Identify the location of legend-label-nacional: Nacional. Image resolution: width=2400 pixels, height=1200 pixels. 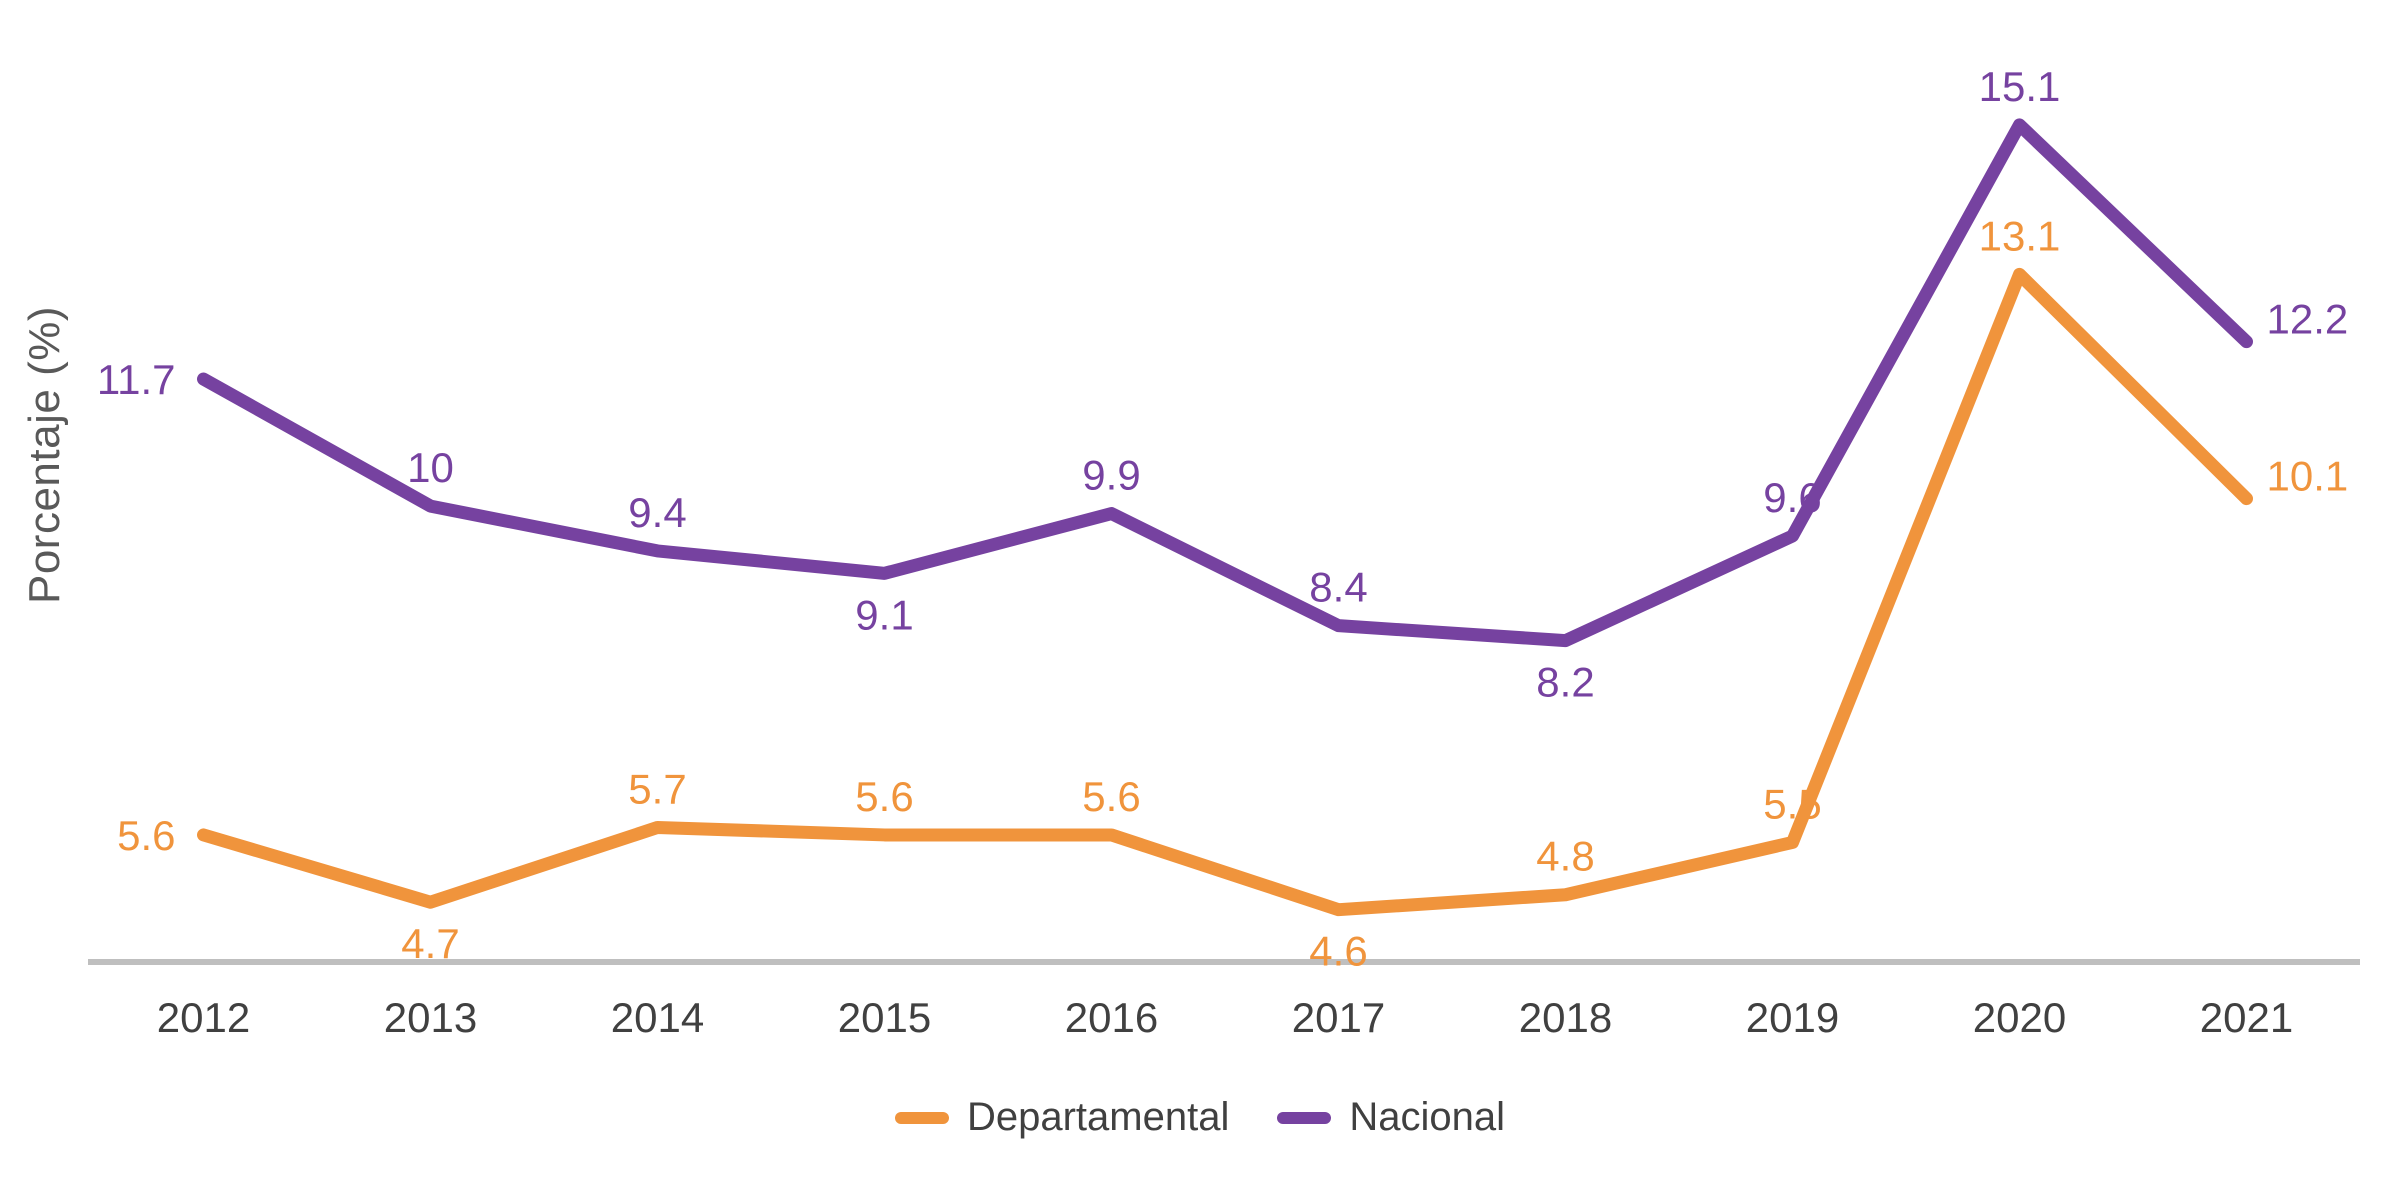
(1427, 1117).